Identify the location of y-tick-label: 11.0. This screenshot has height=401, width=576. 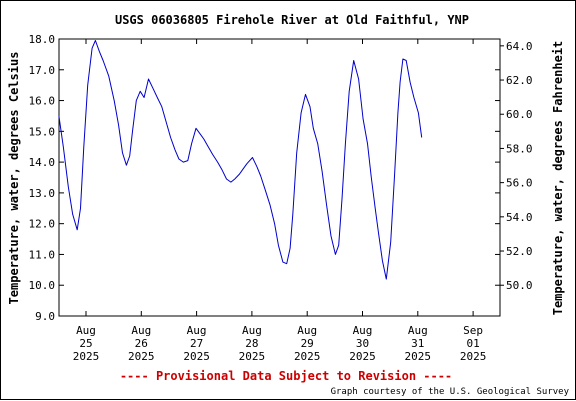
(42, 254).